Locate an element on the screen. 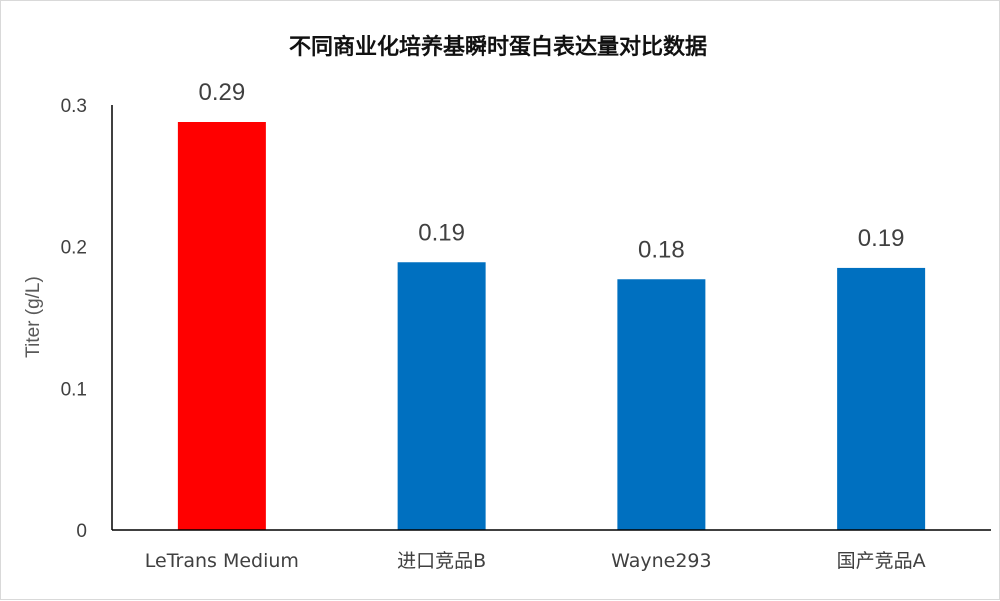 This screenshot has height=601, width=1000. x-tick-label: LeTrans Medium is located at coordinates (222, 561).